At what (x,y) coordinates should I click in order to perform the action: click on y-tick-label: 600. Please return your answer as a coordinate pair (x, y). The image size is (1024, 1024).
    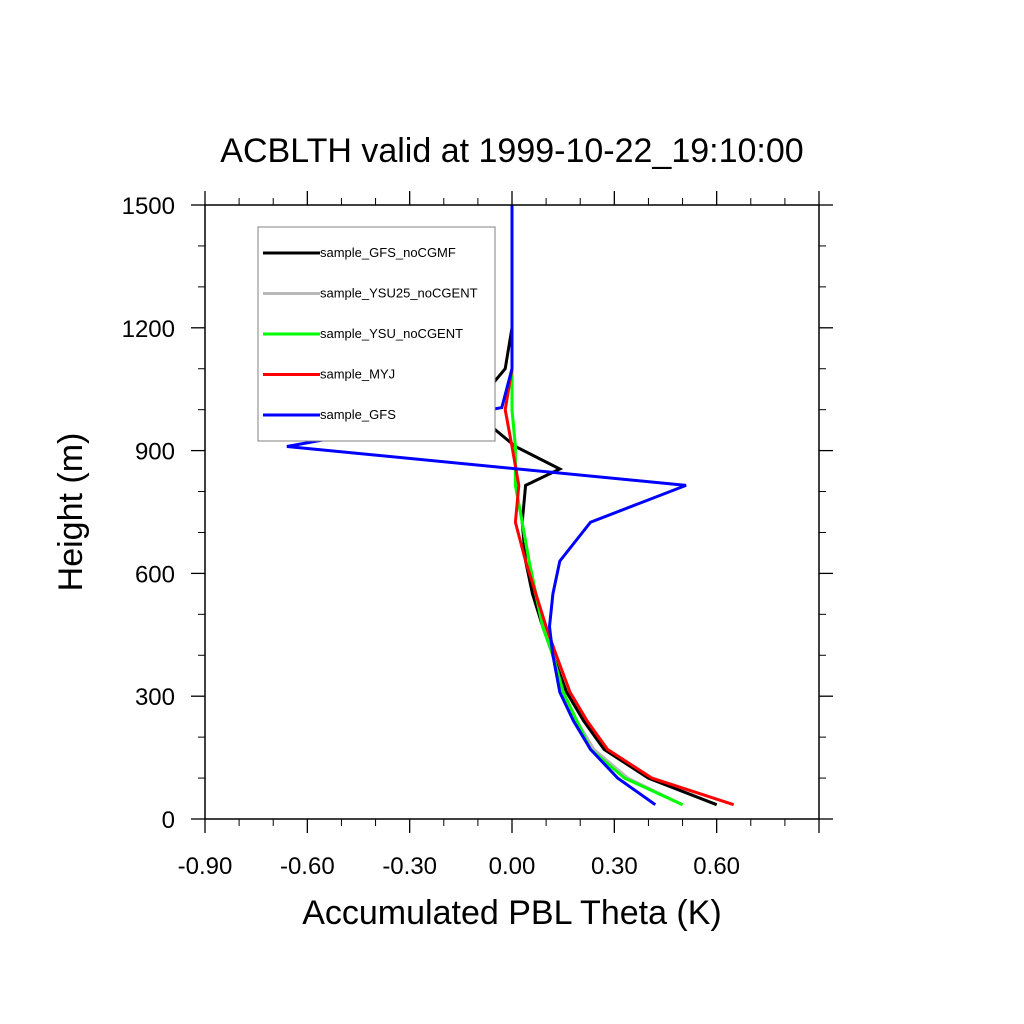
    Looking at the image, I should click on (155, 574).